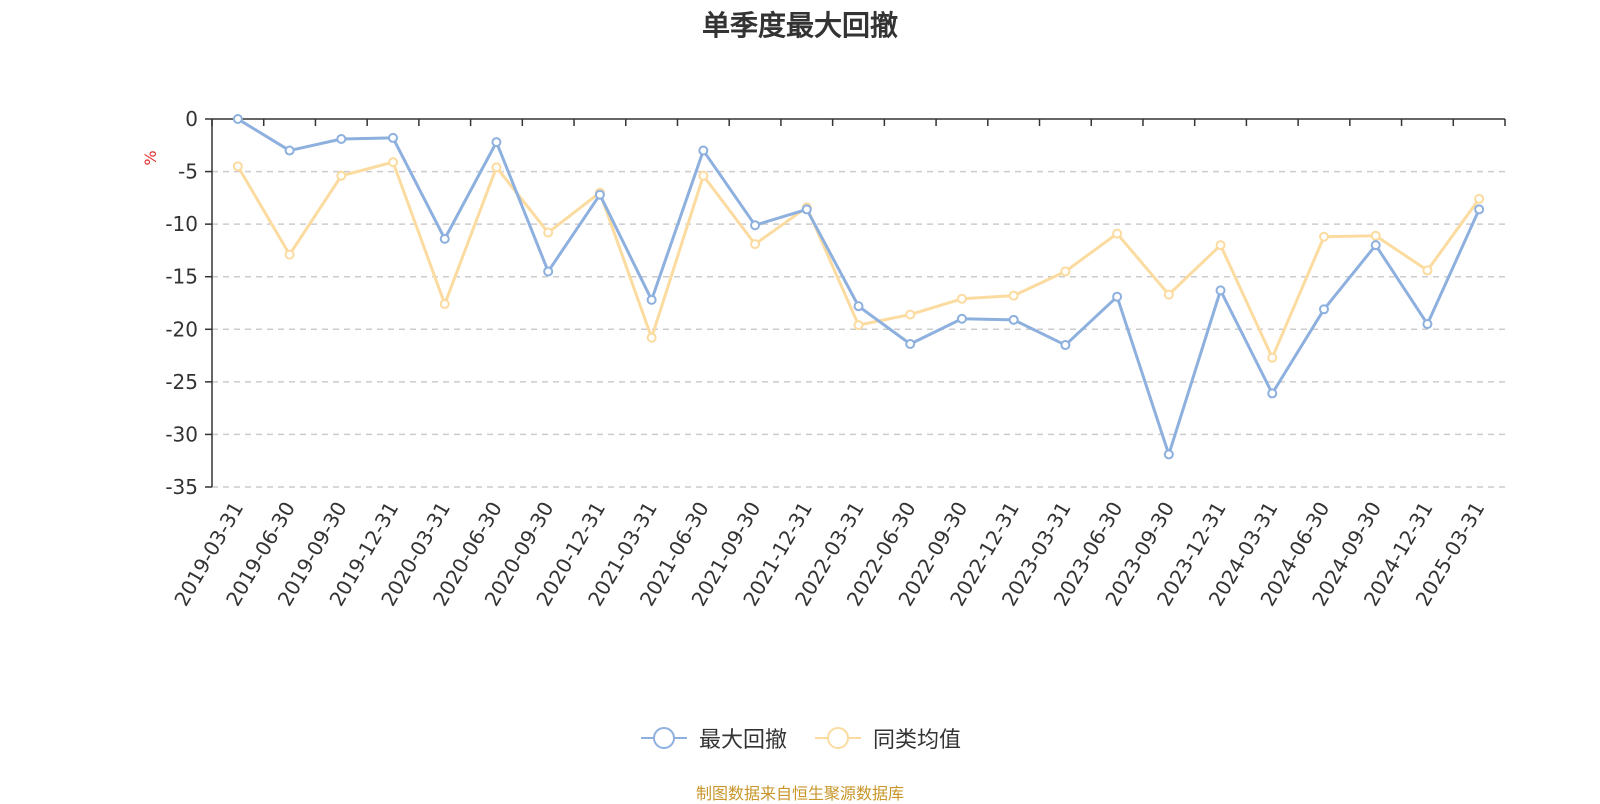 The width and height of the screenshot is (1600, 804). What do you see at coordinates (191, 119) in the screenshot?
I see `y-tick-label: 0` at bounding box center [191, 119].